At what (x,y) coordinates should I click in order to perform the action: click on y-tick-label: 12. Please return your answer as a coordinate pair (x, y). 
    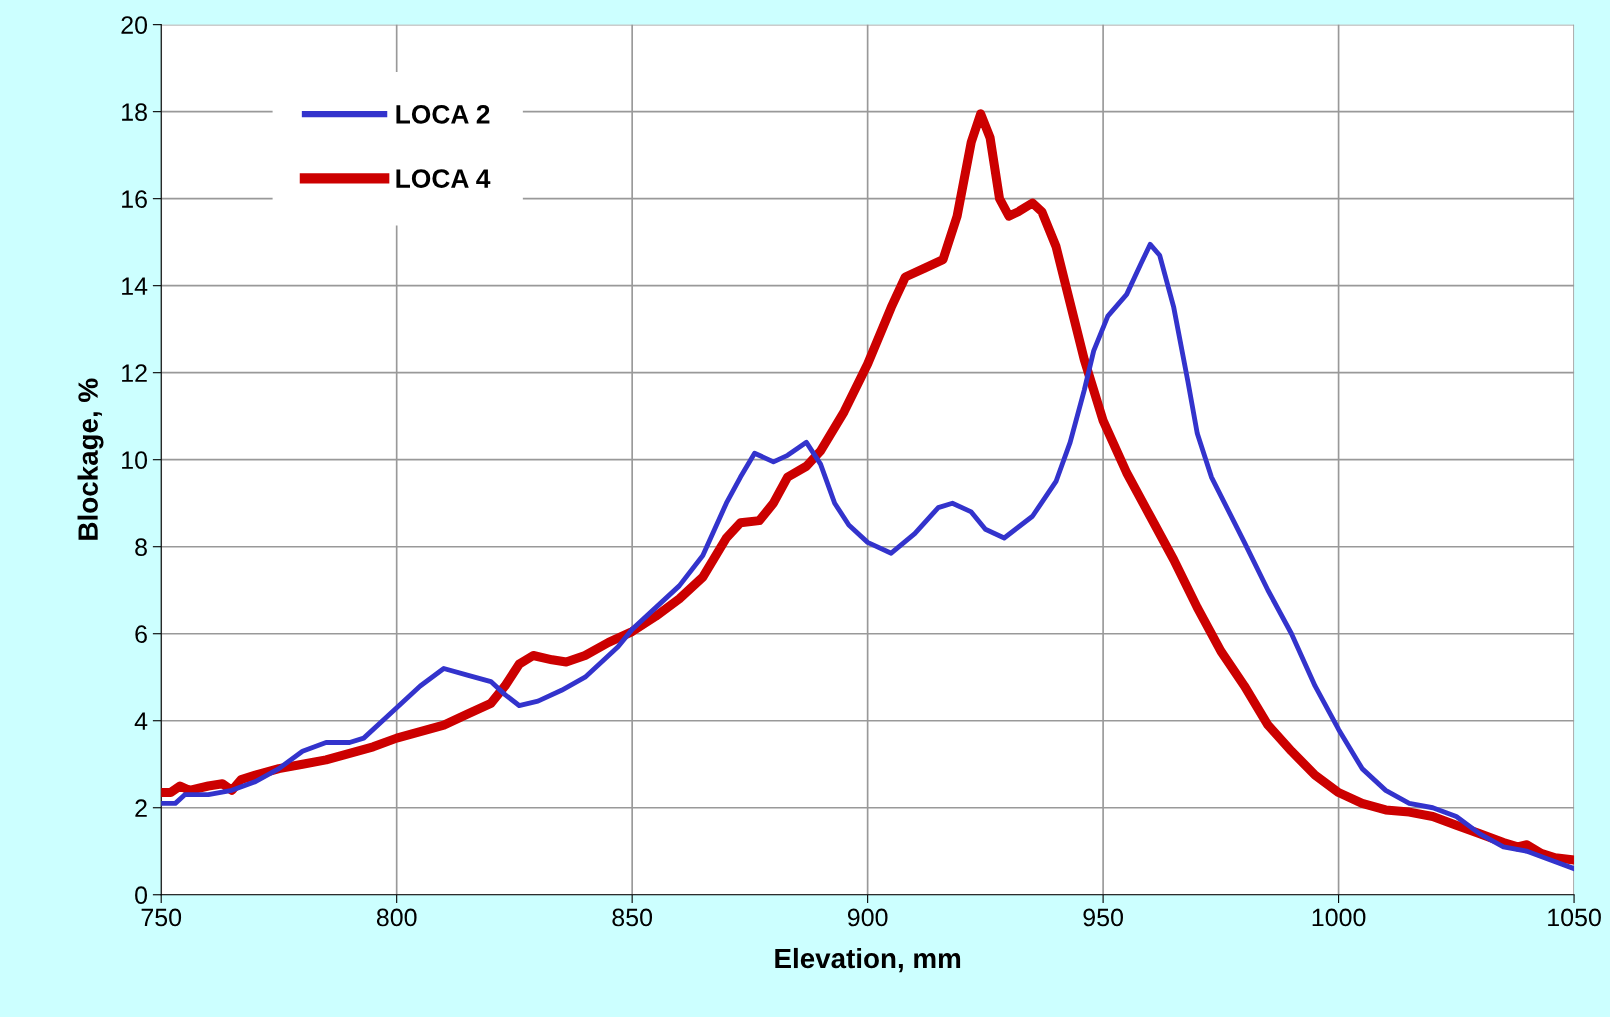
    Looking at the image, I should click on (134, 373).